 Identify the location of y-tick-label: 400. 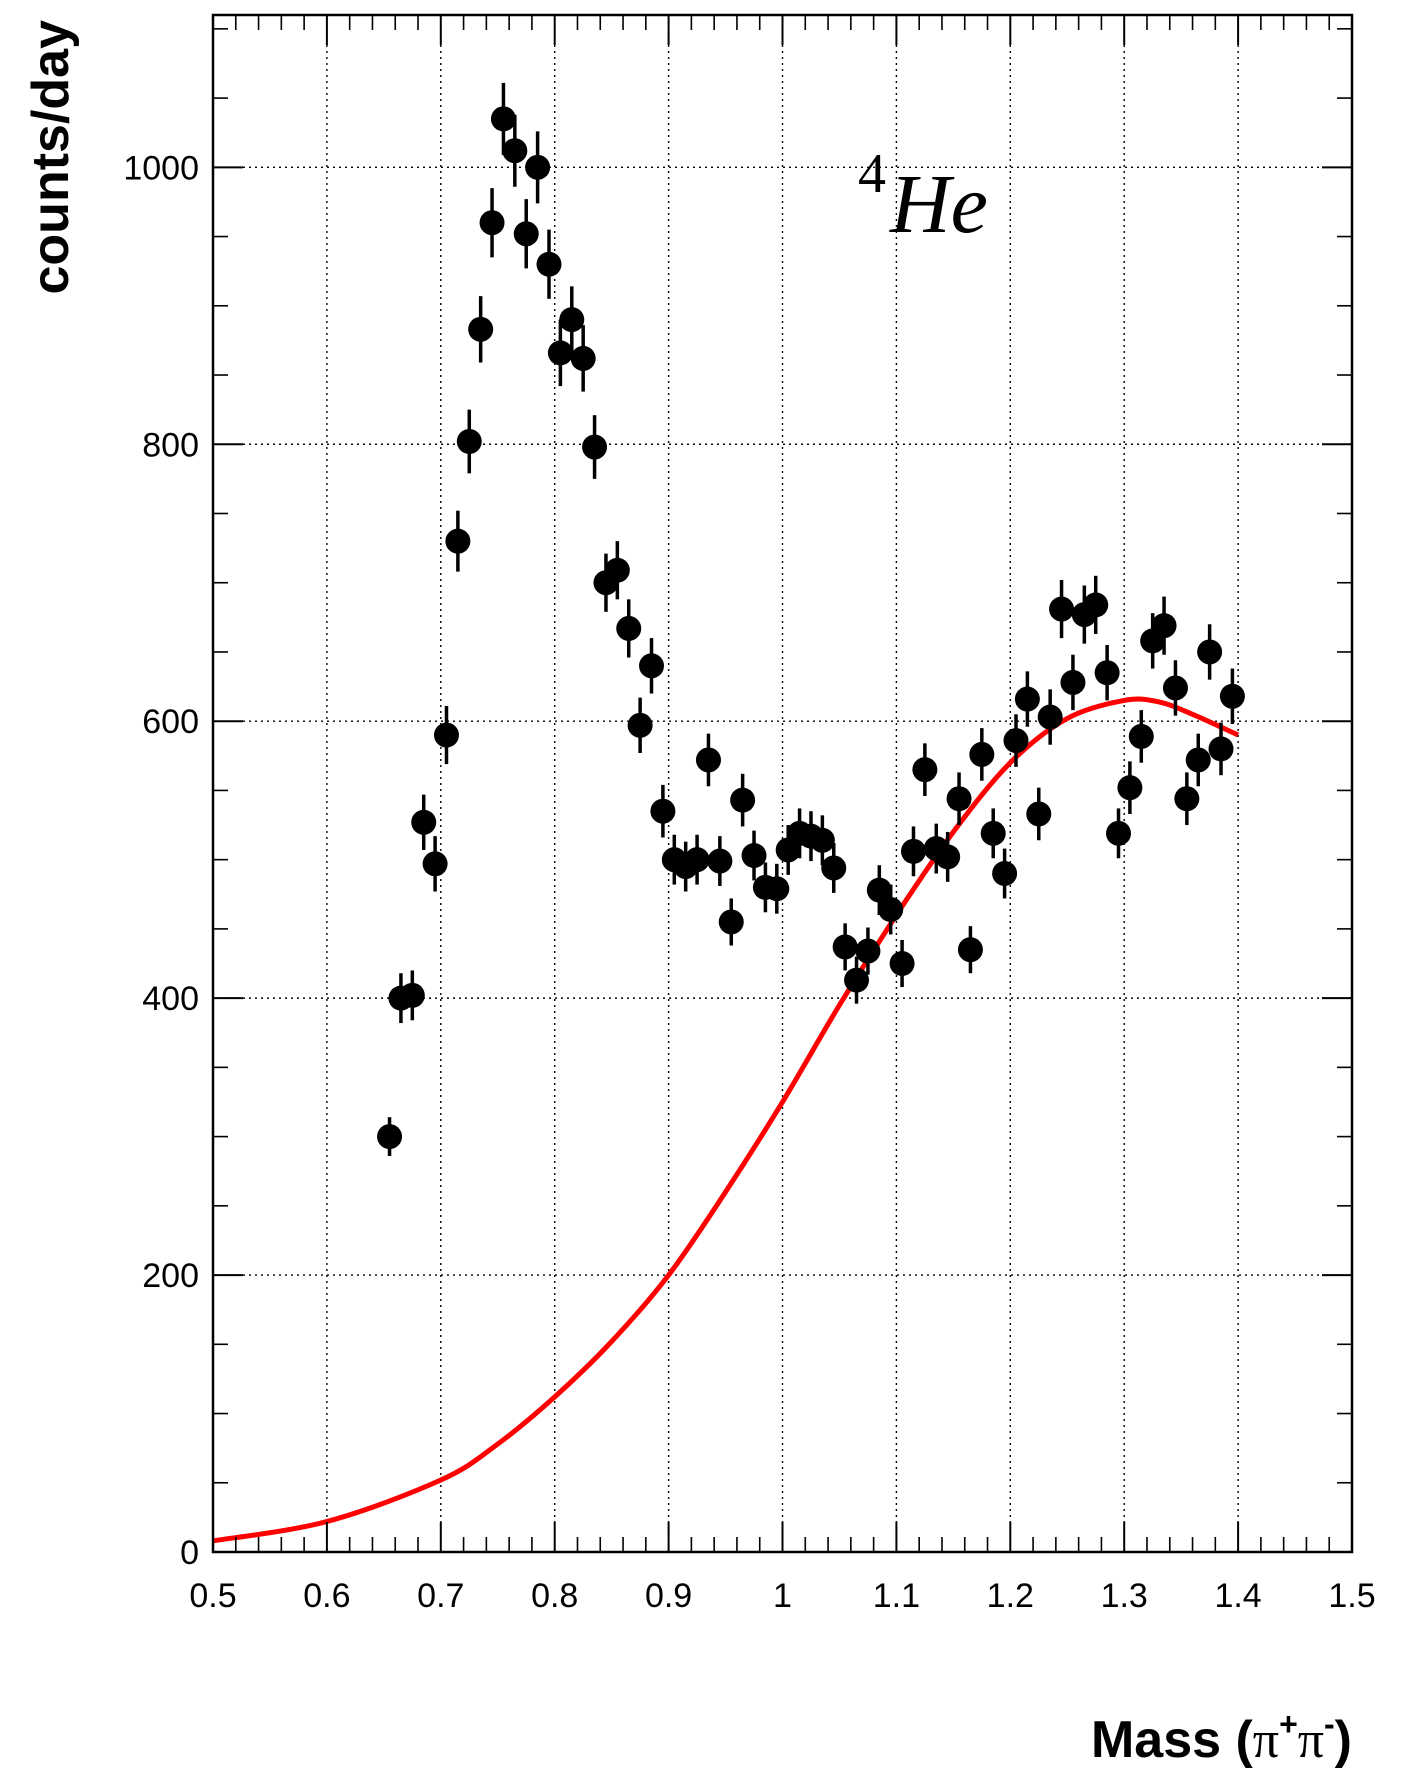
(170, 999).